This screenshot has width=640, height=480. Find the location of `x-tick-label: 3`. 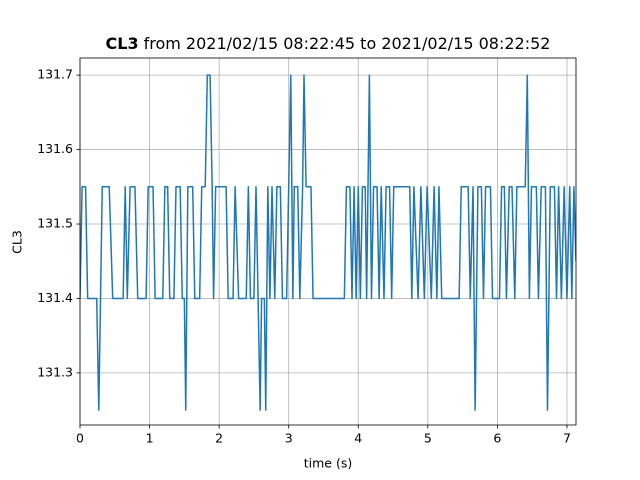

x-tick-label: 3 is located at coordinates (289, 438).